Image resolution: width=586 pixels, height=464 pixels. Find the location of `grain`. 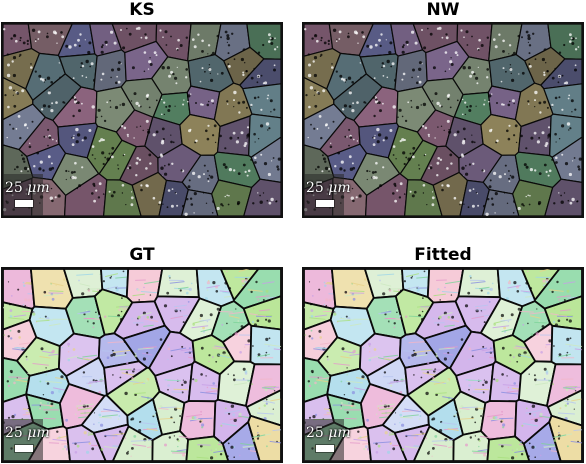

grain is located at coordinates (178, 284).